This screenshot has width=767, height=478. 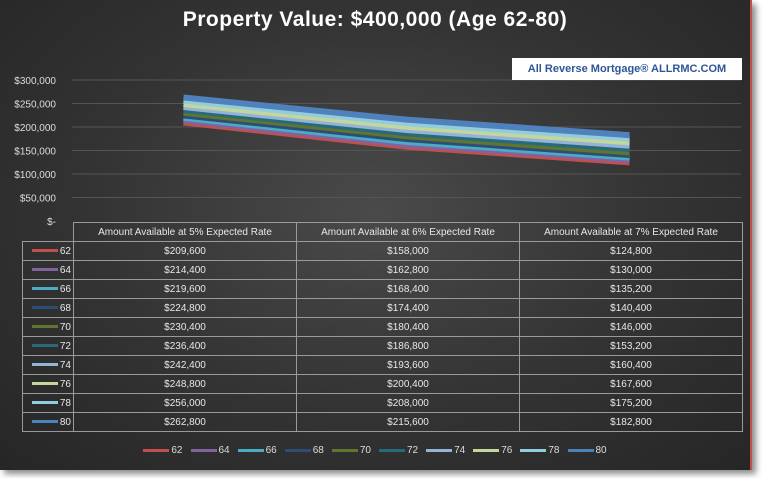 I want to click on table-row: 72 $236,400 $186,800 $153,200, so click(x=382, y=346).